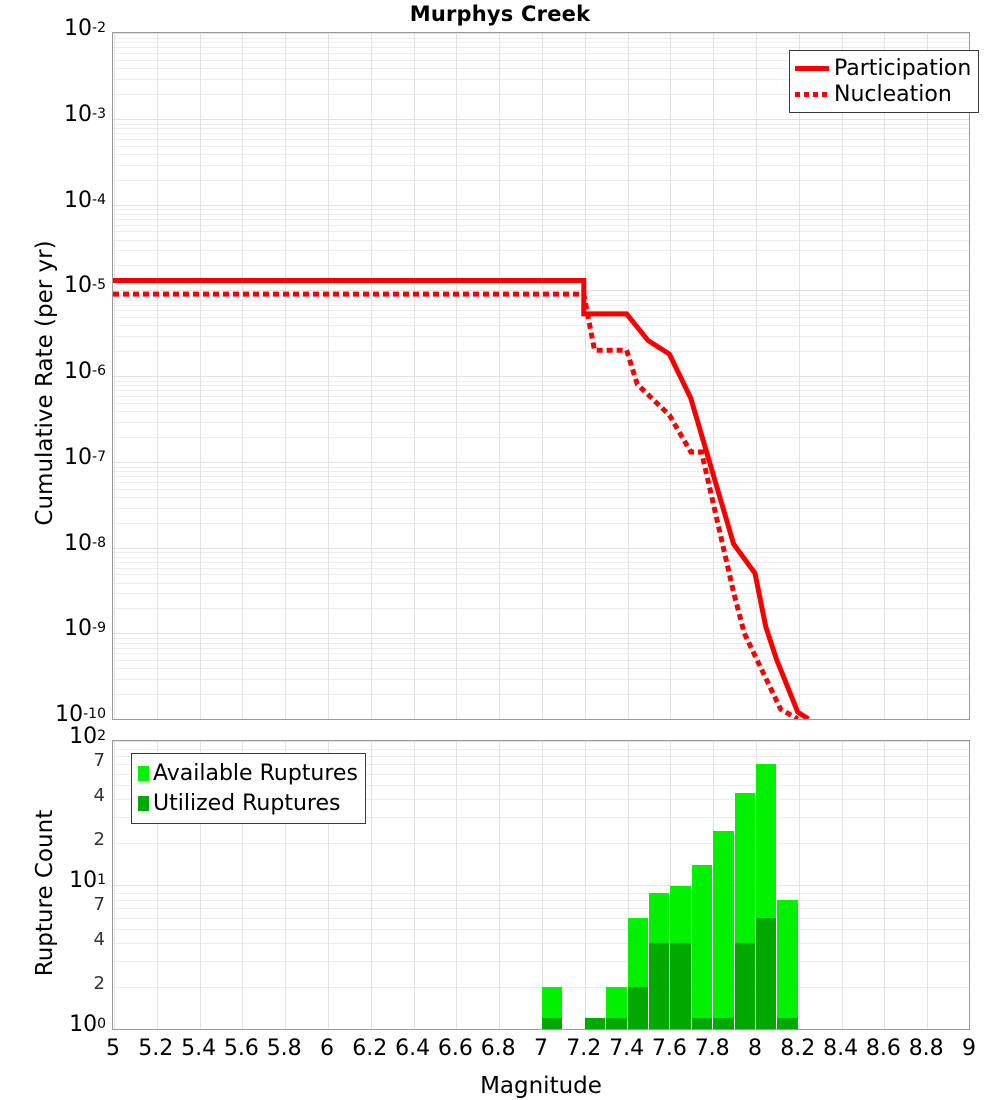  I want to click on y-tick-label: 10⁻⁶, so click(85, 371).